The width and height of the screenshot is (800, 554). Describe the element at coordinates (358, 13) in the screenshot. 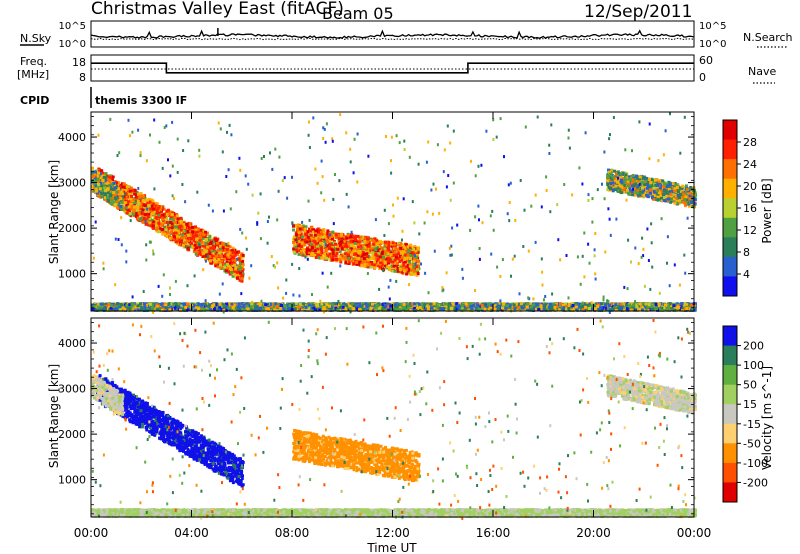

I see `beam-label: Beam 05` at that location.